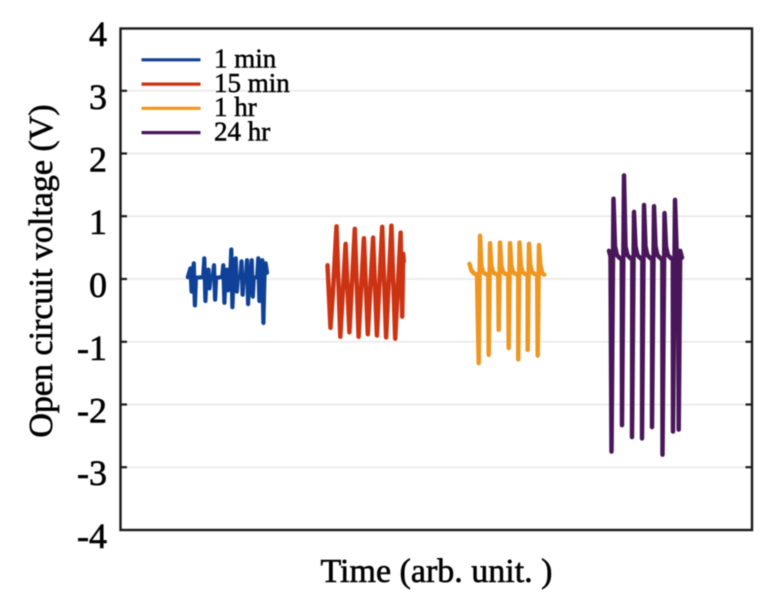 The width and height of the screenshot is (777, 603). I want to click on svg-text: 1 hr, so click(235, 107).